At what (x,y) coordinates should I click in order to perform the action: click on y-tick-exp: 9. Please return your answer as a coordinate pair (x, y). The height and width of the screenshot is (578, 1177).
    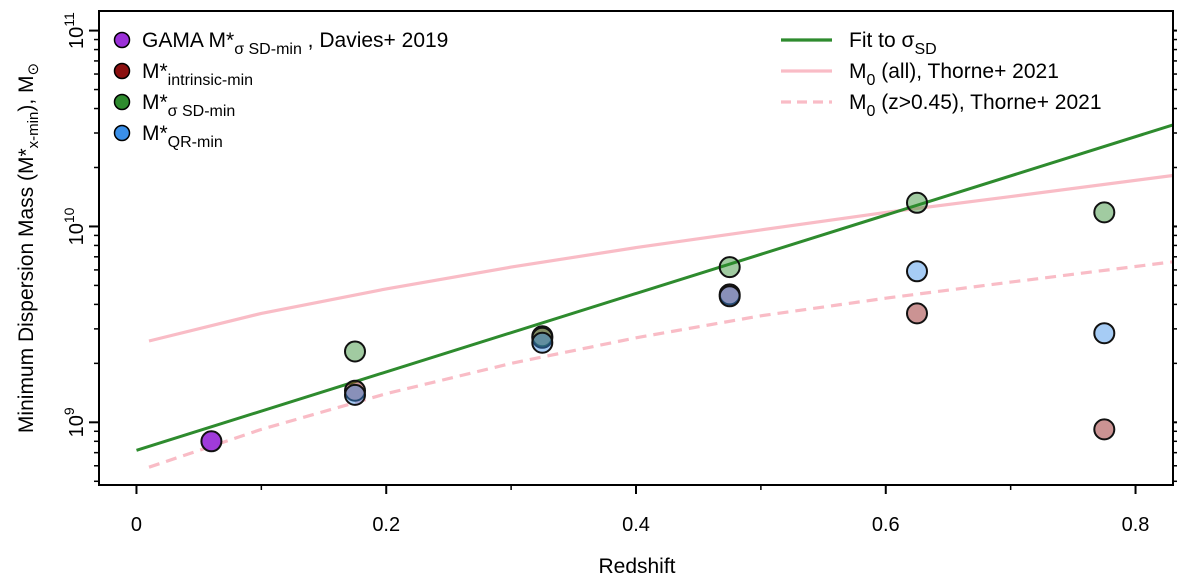
    Looking at the image, I should click on (69, 411).